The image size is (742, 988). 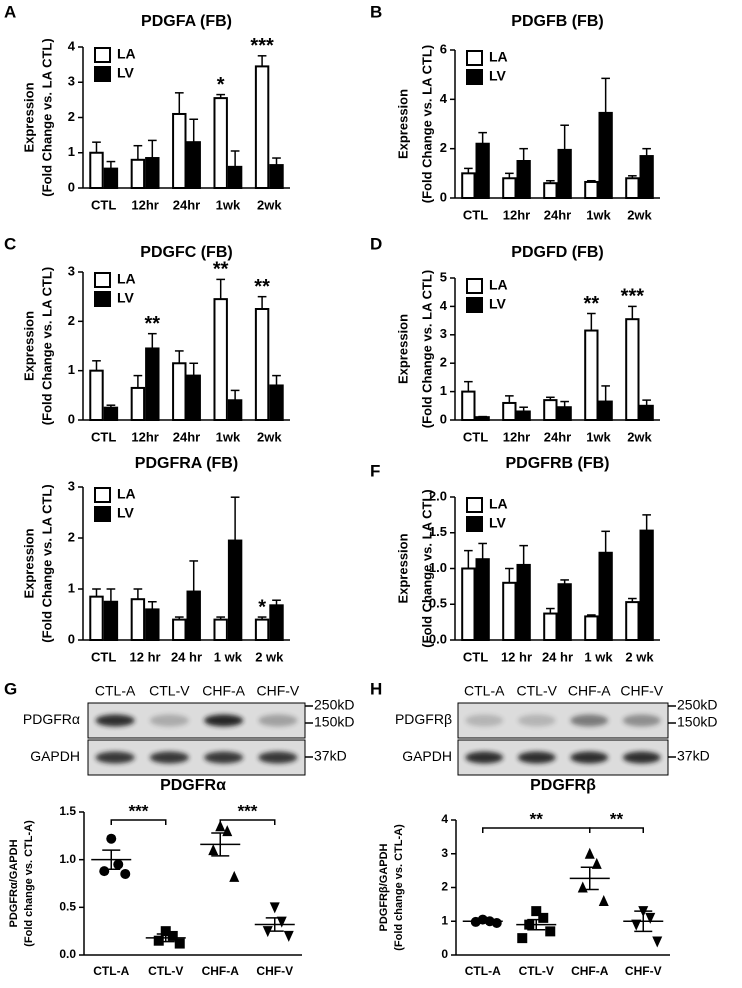 I want to click on legend-label: LV, so click(x=498, y=304).